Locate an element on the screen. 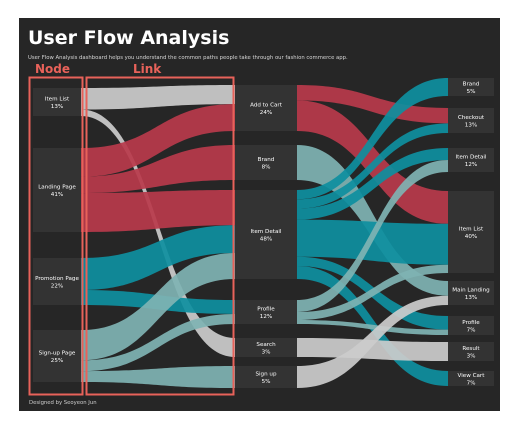 The image size is (520, 421). node-target-checkout: Checkout 13% is located at coordinates (471, 120).